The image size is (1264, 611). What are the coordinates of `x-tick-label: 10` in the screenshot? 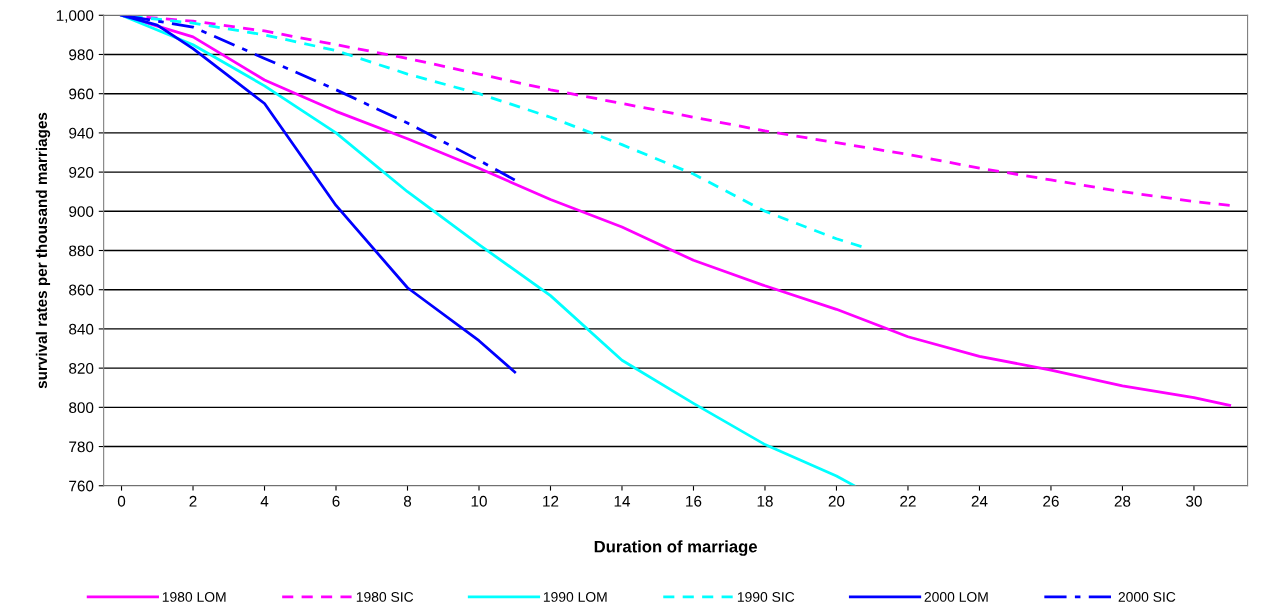 It's located at (479, 501).